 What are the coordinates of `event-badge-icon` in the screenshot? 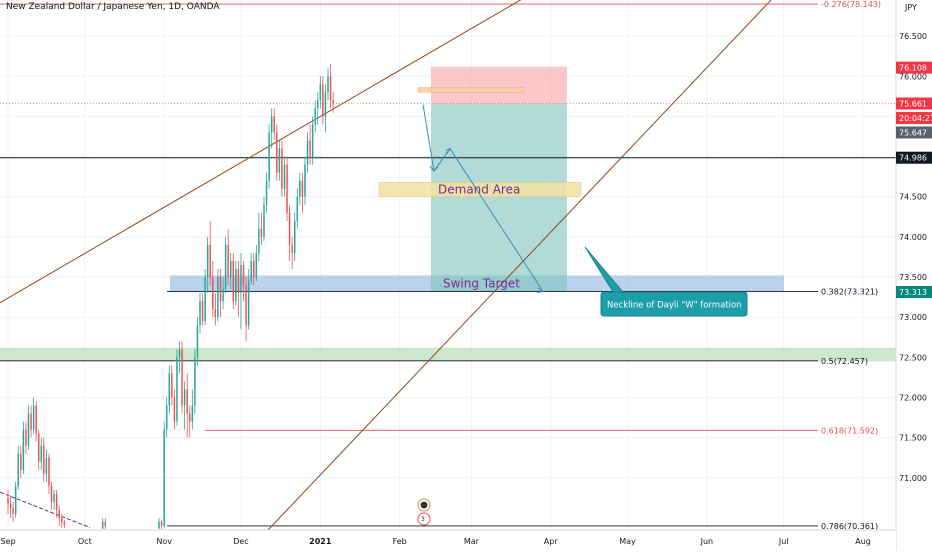 It's located at (424, 519).